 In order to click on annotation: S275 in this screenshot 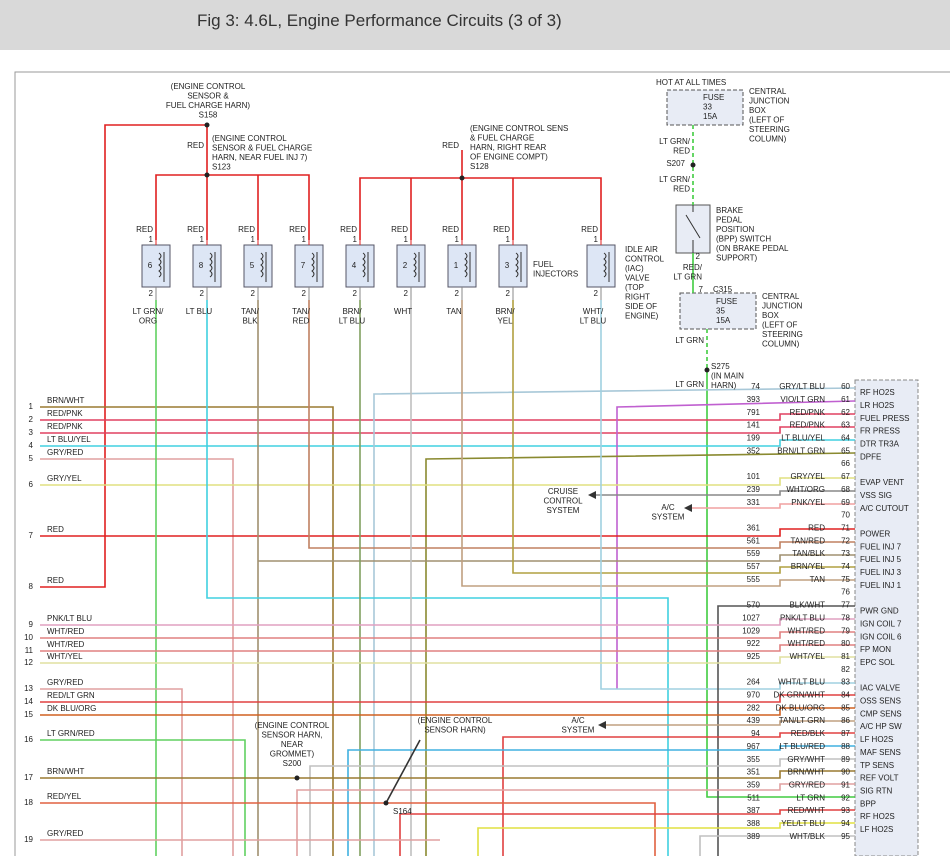, I will do `click(720, 366)`.